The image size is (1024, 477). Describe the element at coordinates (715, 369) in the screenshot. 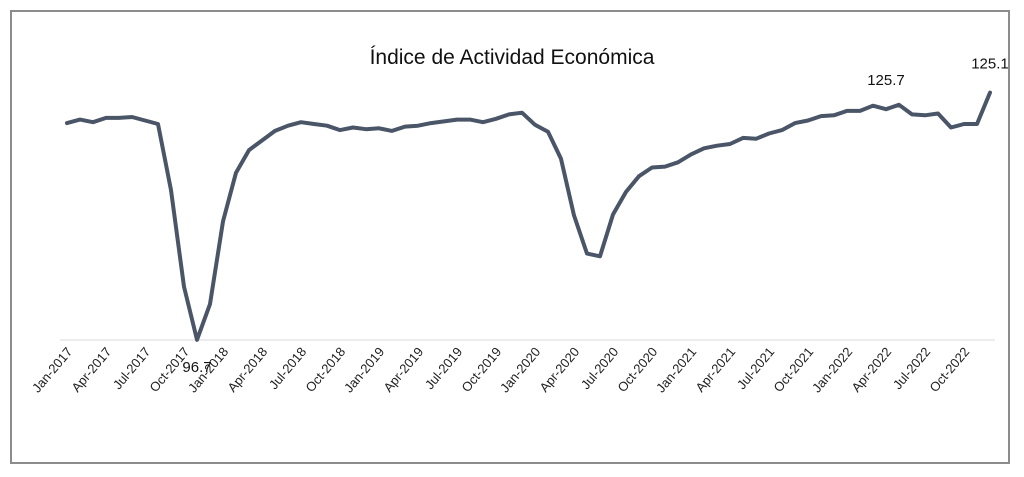

I see `x-tick-label: Apr-2021` at that location.